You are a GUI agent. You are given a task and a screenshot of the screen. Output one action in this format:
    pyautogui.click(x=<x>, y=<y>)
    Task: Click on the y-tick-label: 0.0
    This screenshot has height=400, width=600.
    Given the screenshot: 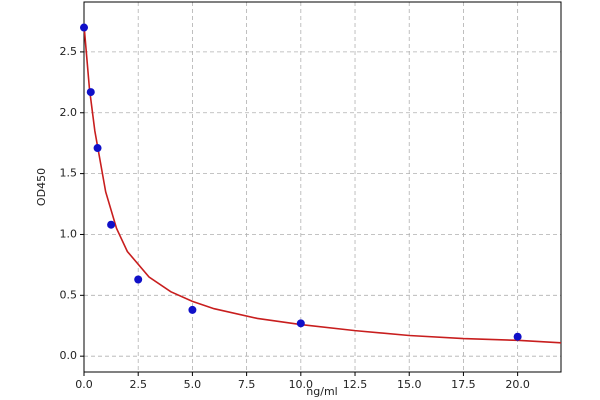 What is the action you would take?
    pyautogui.click(x=69, y=355)
    